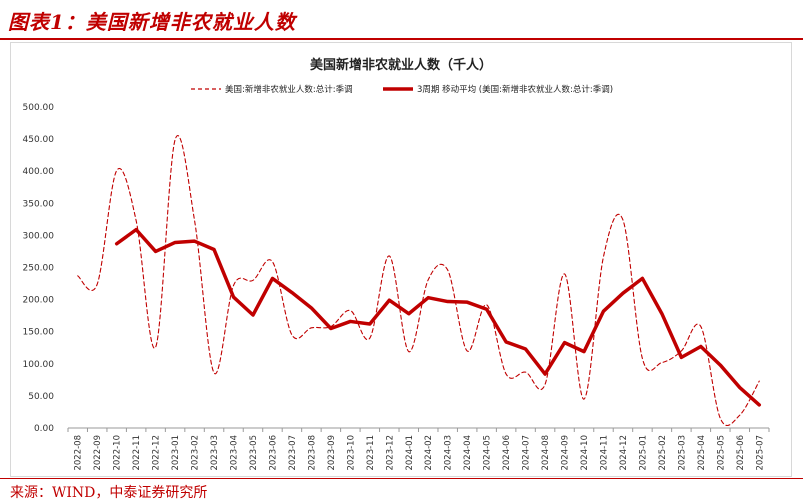 Image resolution: width=803 pixels, height=503 pixels. Describe the element at coordinates (721, 453) in the screenshot. I see `x-tick-label: 2025-05` at that location.